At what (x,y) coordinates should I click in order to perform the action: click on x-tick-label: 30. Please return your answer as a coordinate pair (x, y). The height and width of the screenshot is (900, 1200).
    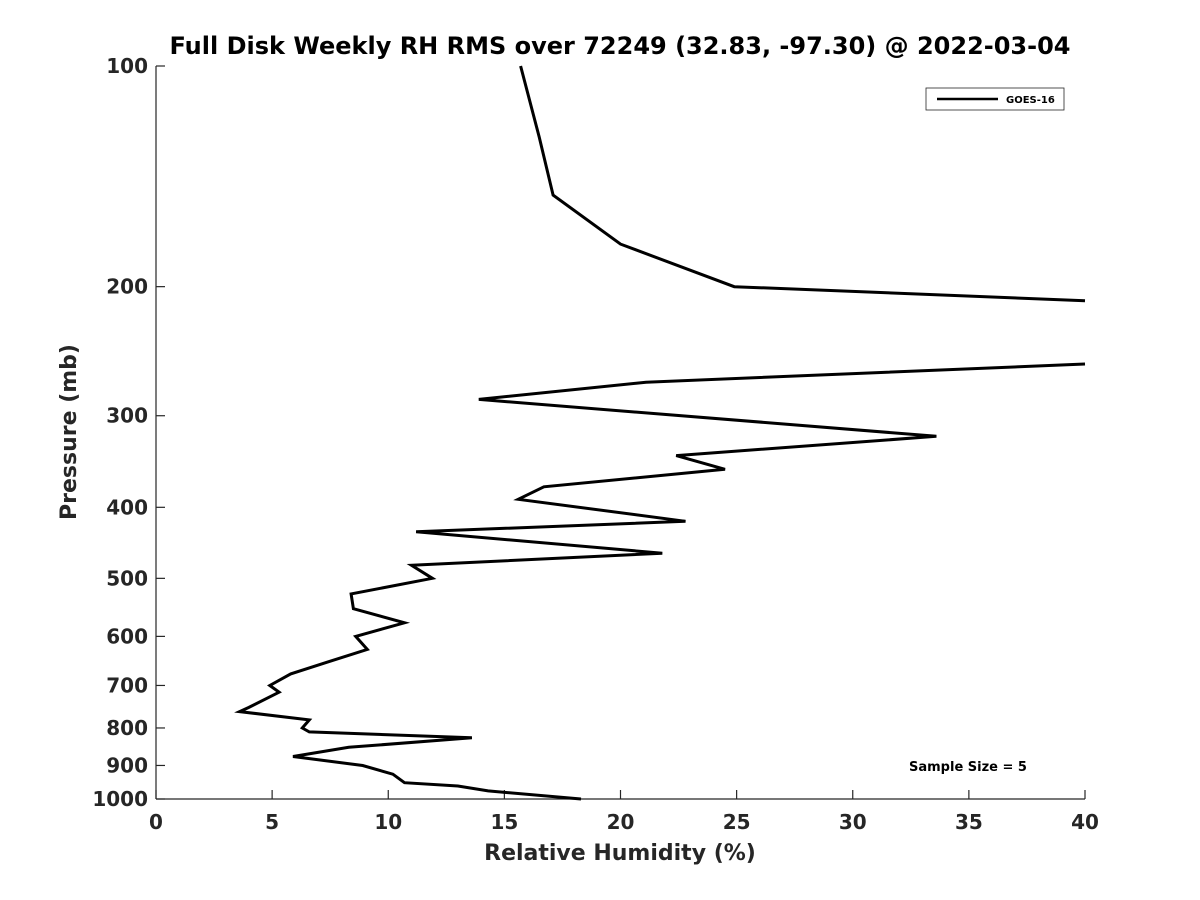
    Looking at the image, I should click on (853, 822).